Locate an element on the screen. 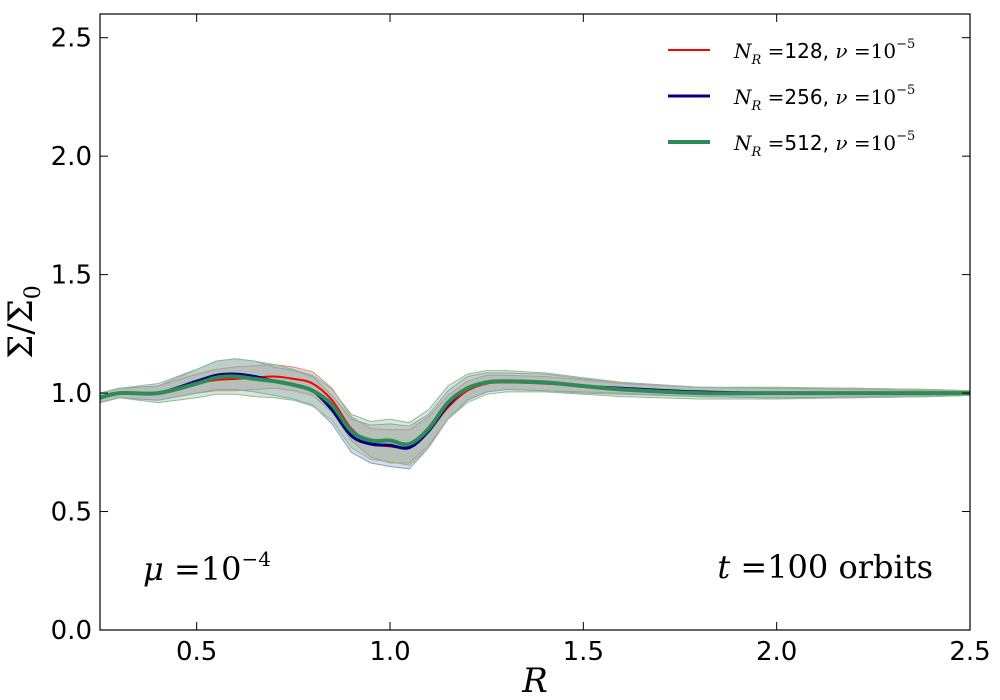  x-axis-label: R is located at coordinates (534, 680).